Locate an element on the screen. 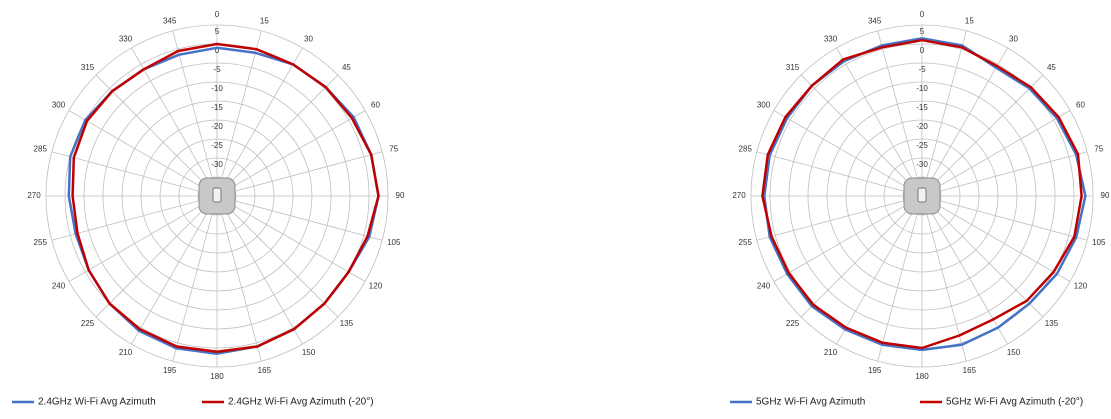 The height and width of the screenshot is (419, 1111). radial-tick-label: -30 is located at coordinates (217, 164).